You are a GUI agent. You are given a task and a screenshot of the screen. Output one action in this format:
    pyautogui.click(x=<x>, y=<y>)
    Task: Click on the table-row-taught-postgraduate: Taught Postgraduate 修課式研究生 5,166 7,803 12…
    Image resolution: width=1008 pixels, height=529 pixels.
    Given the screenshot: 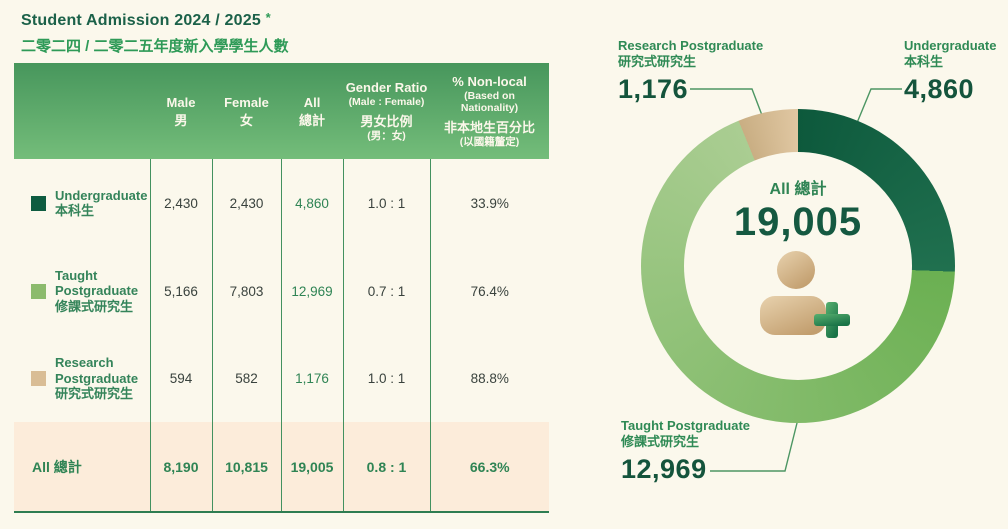 What is the action you would take?
    pyautogui.click(x=281, y=291)
    